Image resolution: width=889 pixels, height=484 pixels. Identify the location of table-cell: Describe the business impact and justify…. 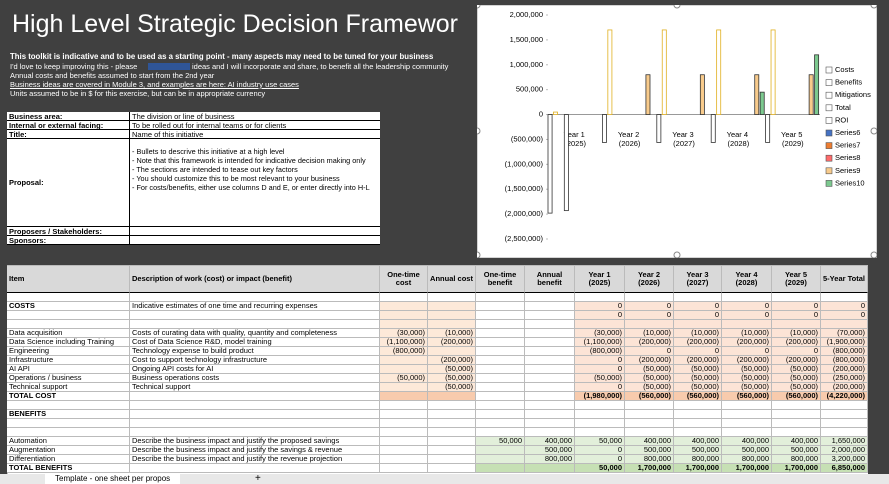
(255, 459).